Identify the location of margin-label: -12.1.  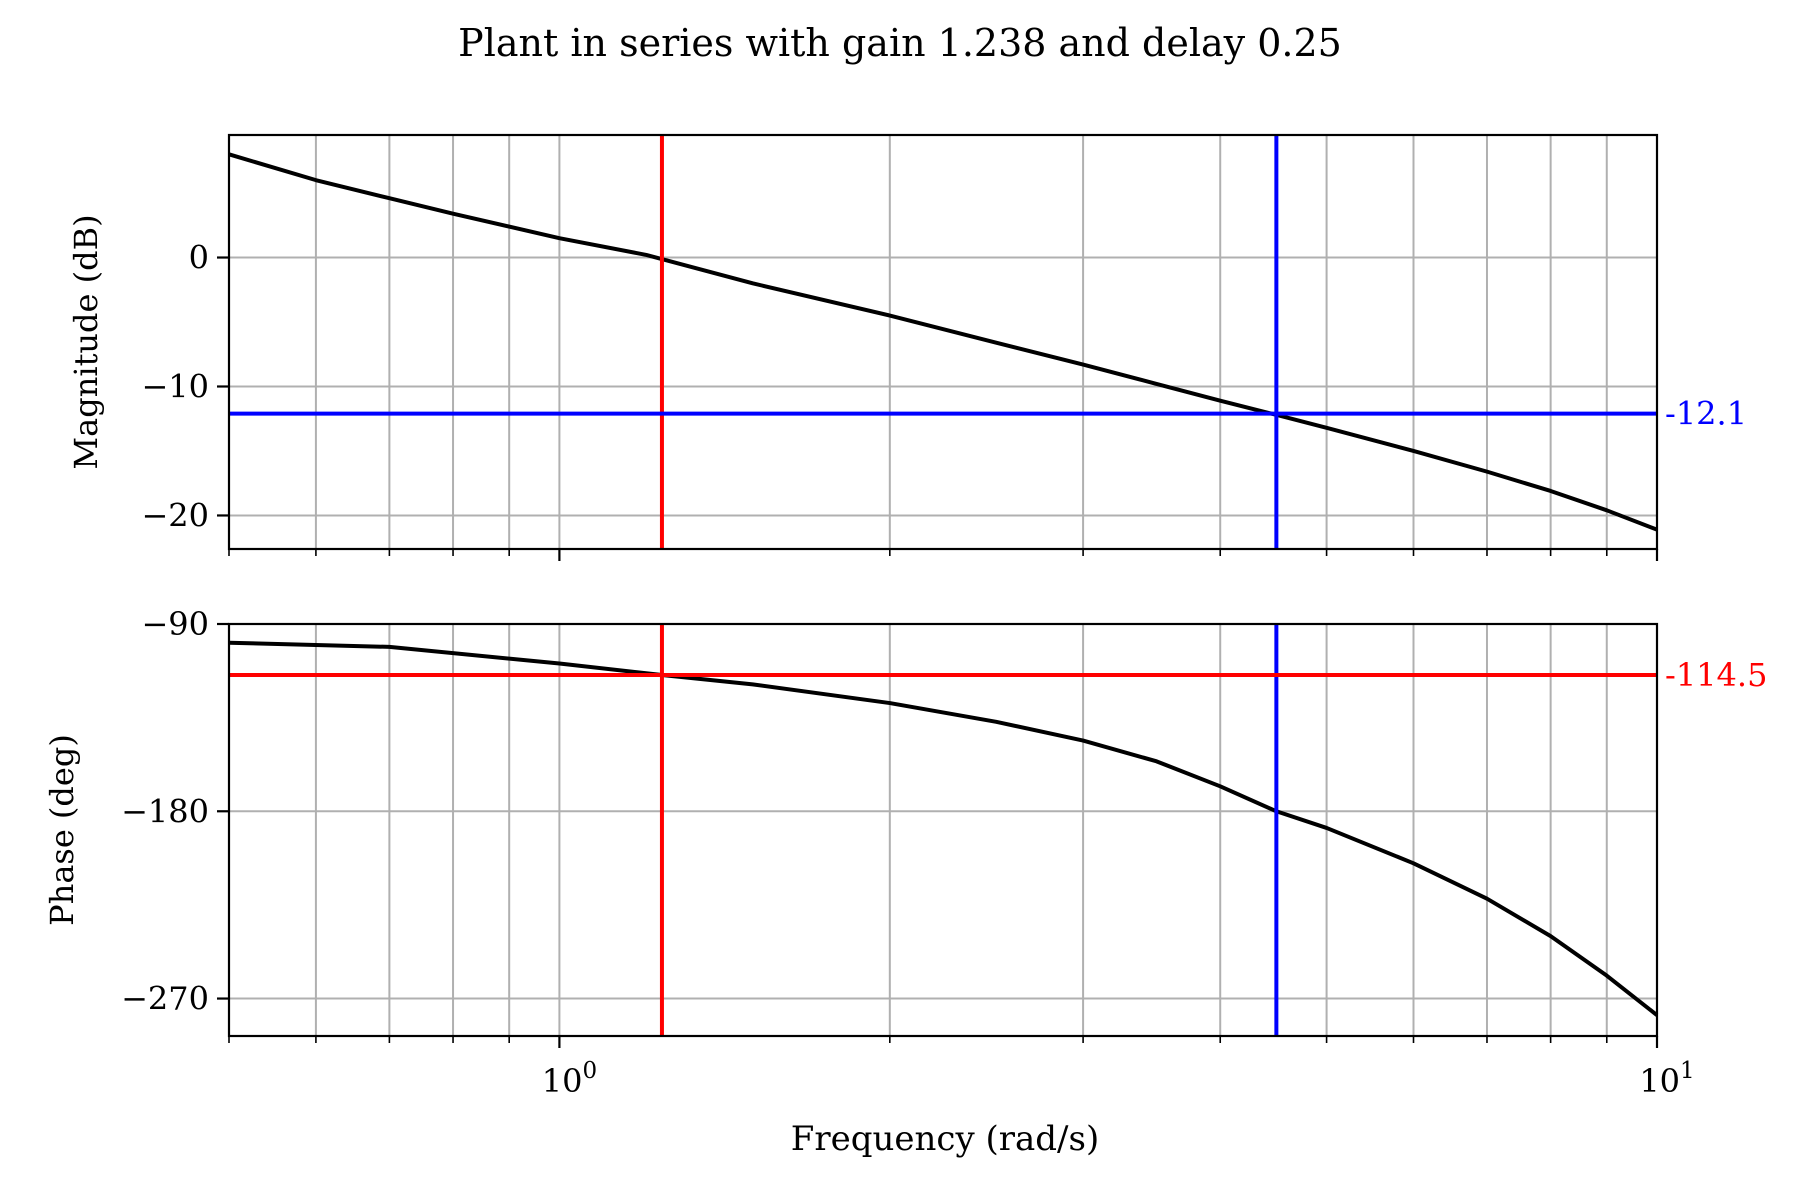
(1706, 414).